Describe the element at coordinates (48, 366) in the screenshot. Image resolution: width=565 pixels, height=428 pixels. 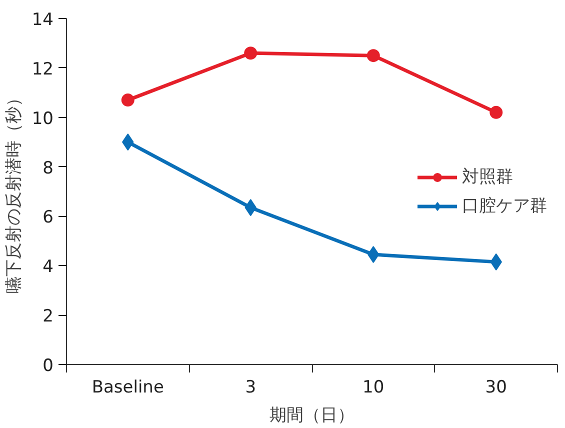
I see `y-tick-label: 0` at that location.